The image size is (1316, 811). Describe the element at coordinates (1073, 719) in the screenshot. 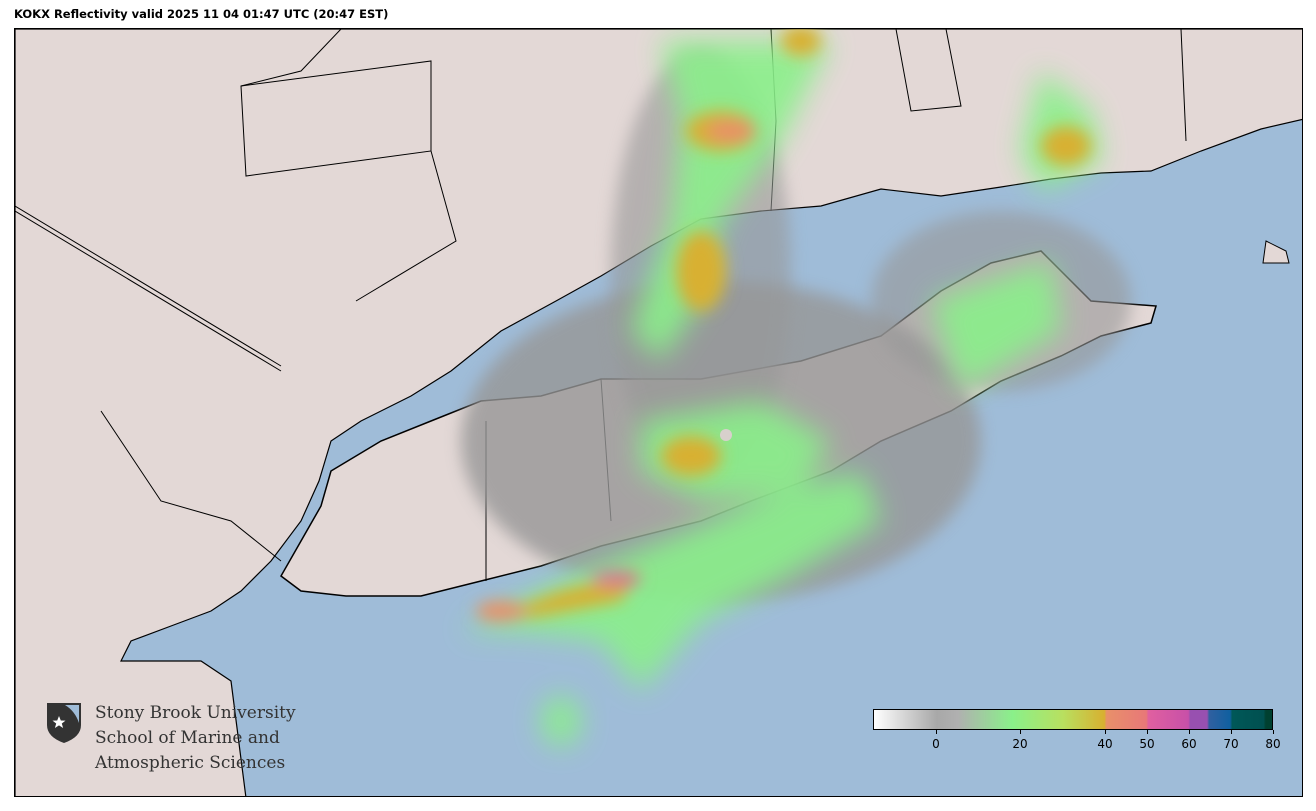

I see `colorbar` at that location.